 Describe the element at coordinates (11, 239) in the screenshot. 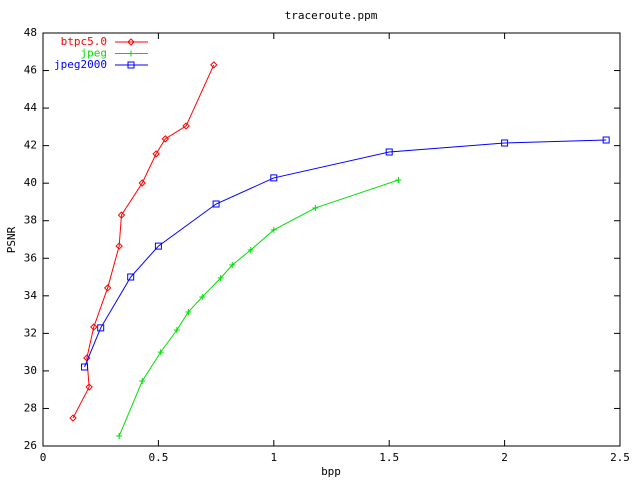

I see `y-axis-label: PSNR` at that location.